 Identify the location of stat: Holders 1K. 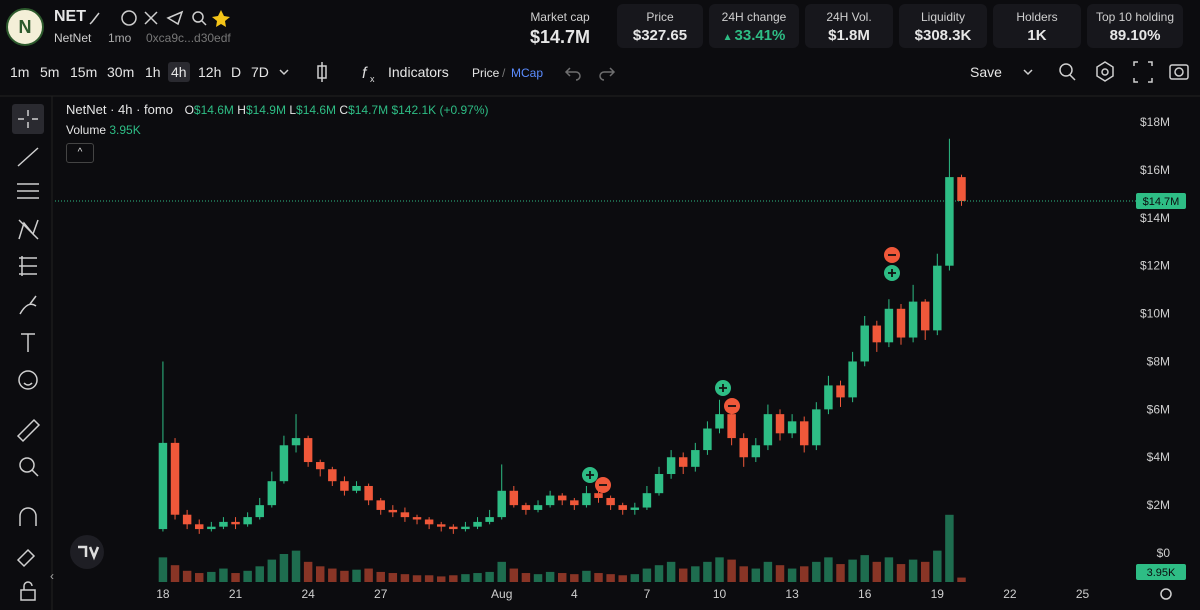
(1037, 26).